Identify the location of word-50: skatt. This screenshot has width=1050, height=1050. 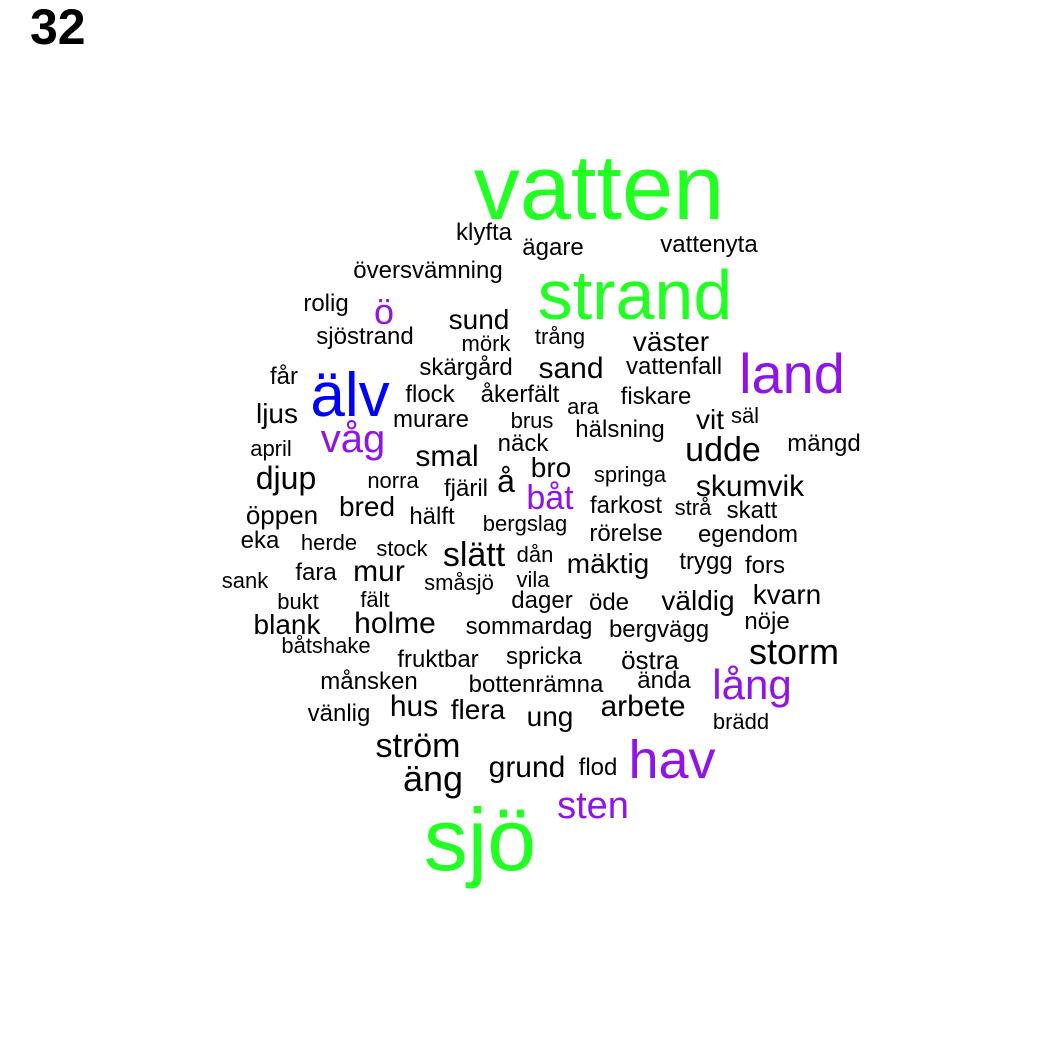
(752, 510).